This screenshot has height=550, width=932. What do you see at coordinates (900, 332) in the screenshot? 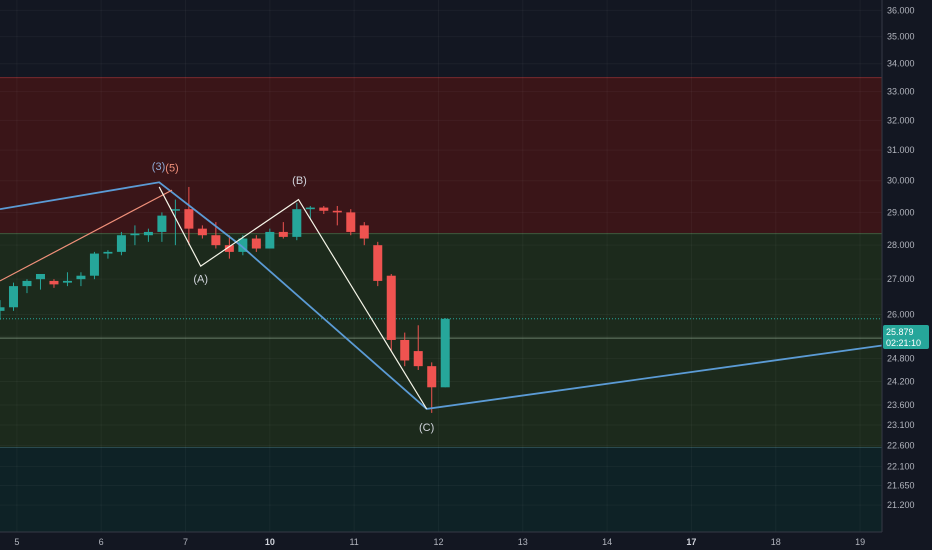
I see `last-price-value: 25.879` at bounding box center [900, 332].